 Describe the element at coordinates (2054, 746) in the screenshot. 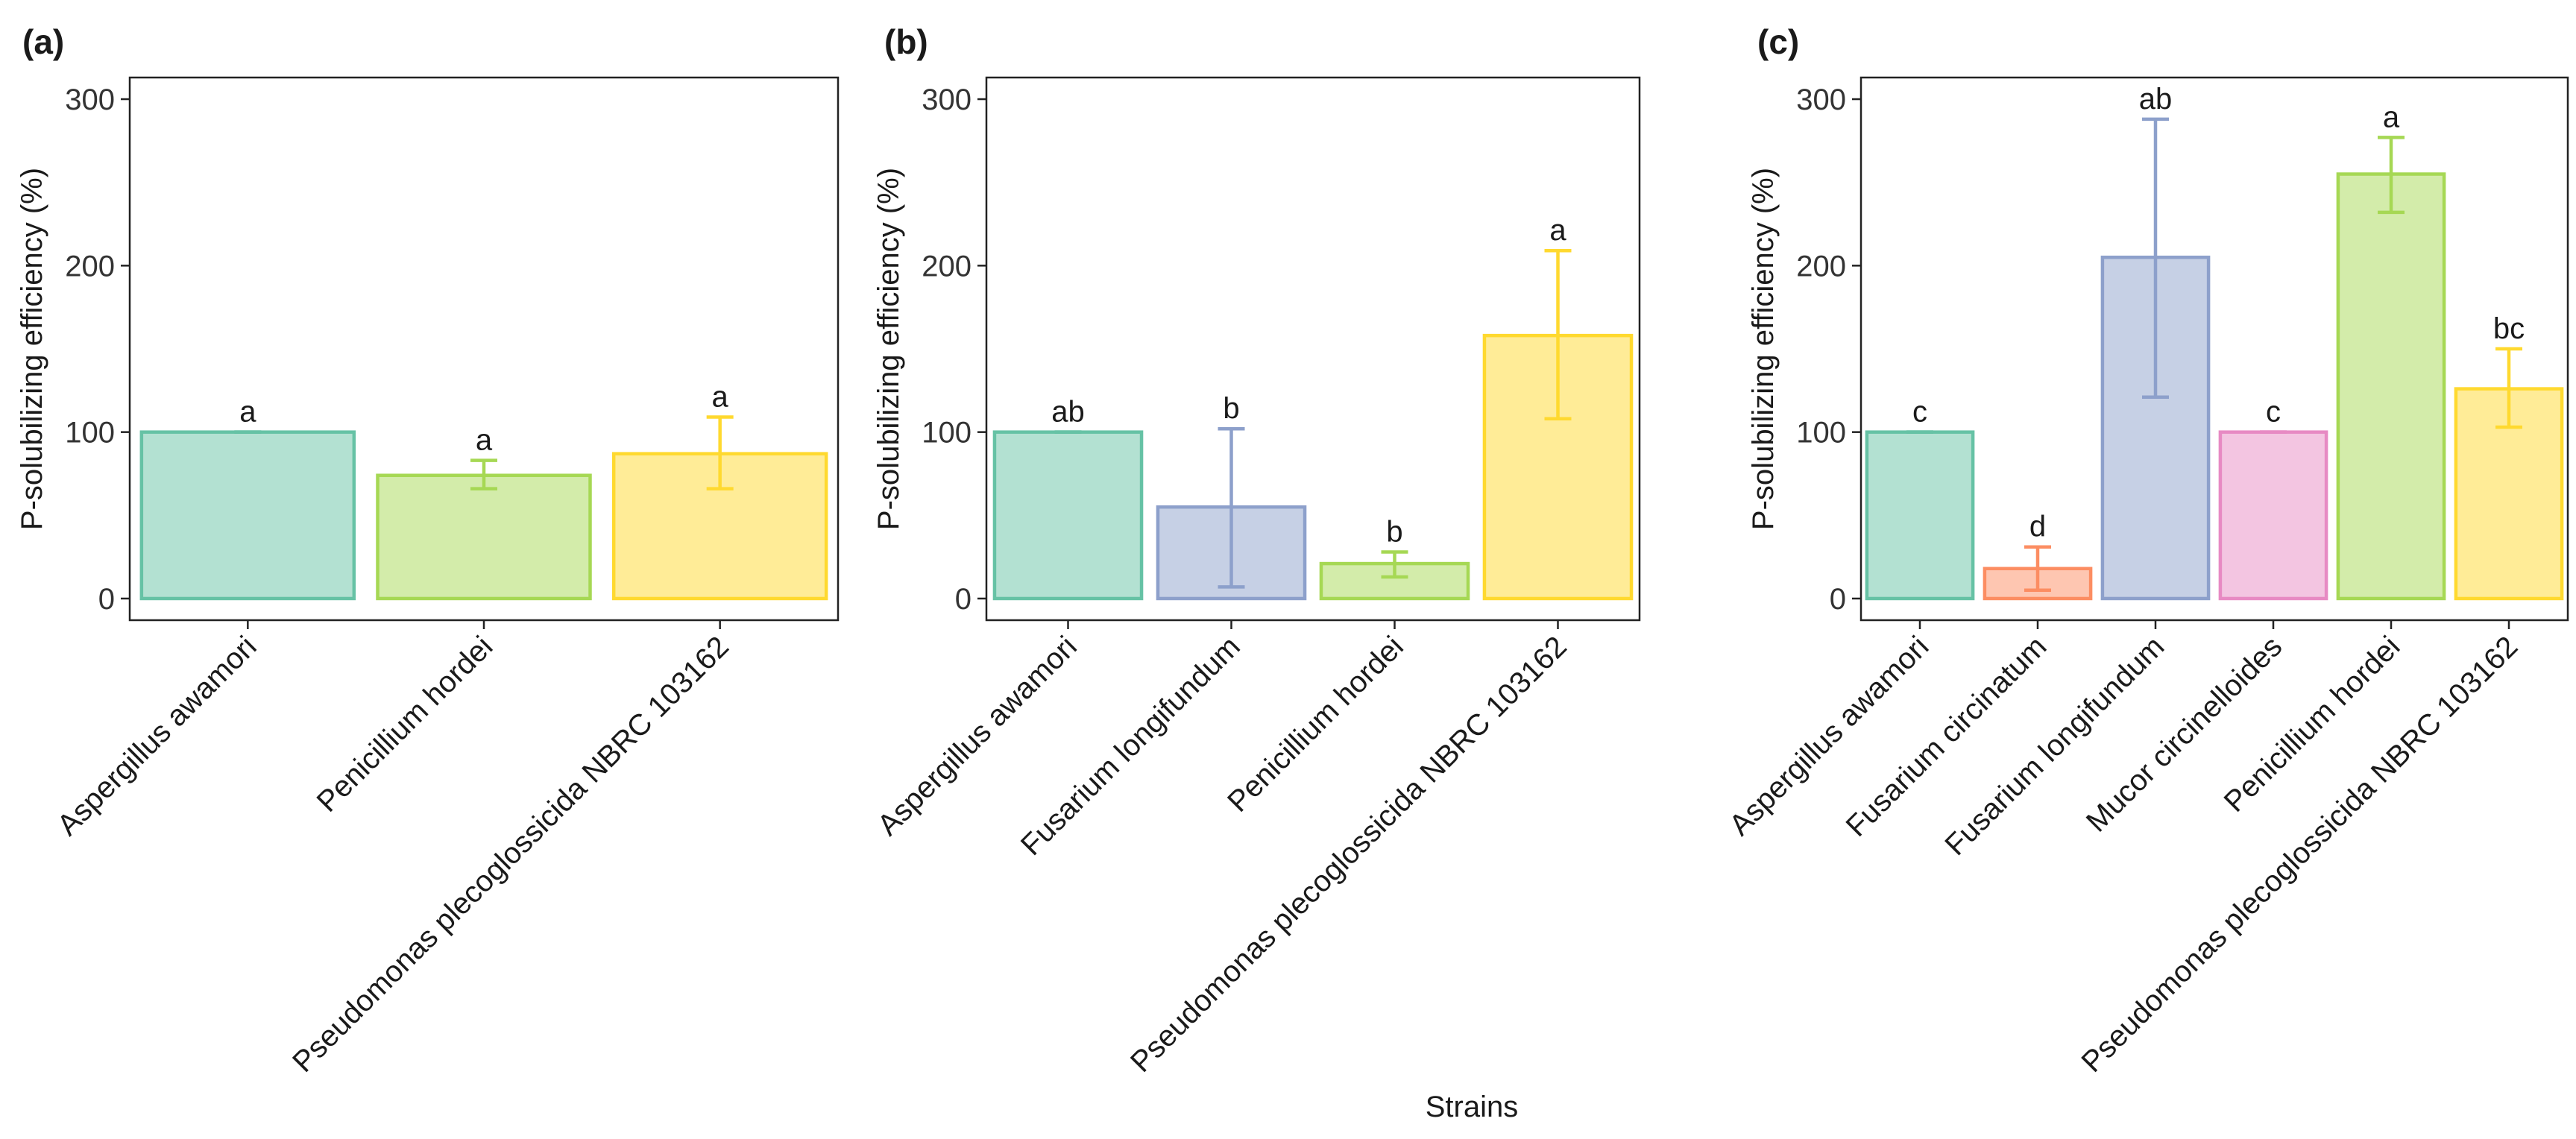

I see `category-label: Fusarium longifundum` at that location.